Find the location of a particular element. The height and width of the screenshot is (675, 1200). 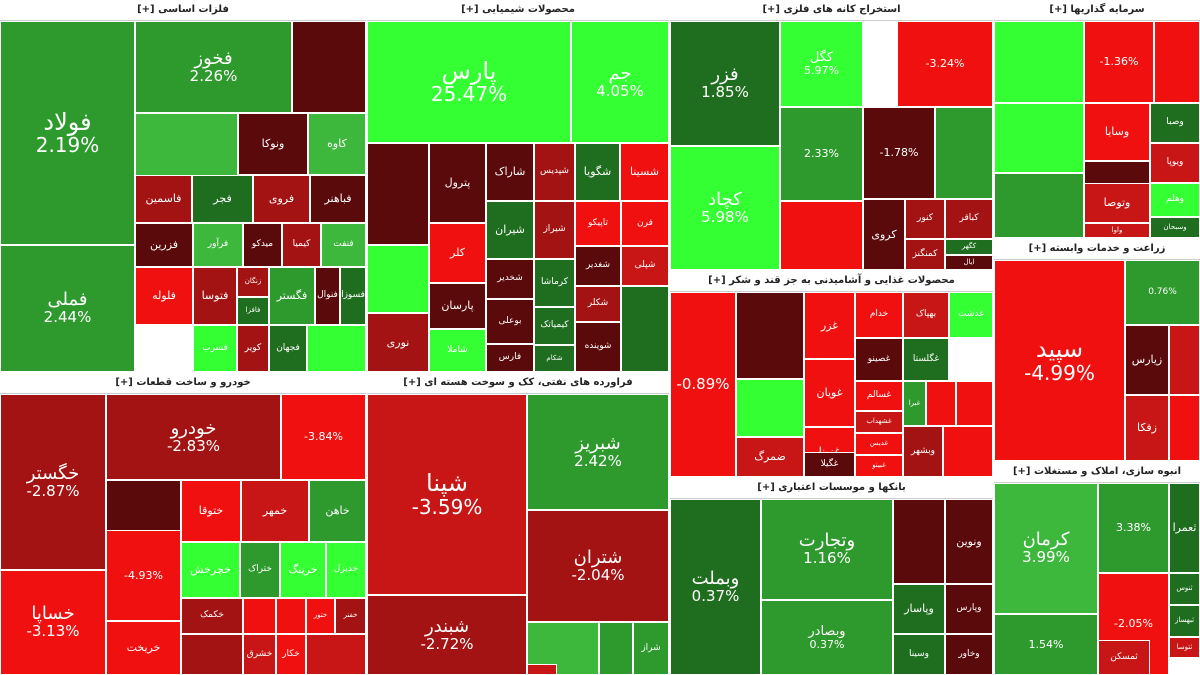

sector-title: خودرو و ساخت قطعات [+] is located at coordinates (183, 383).